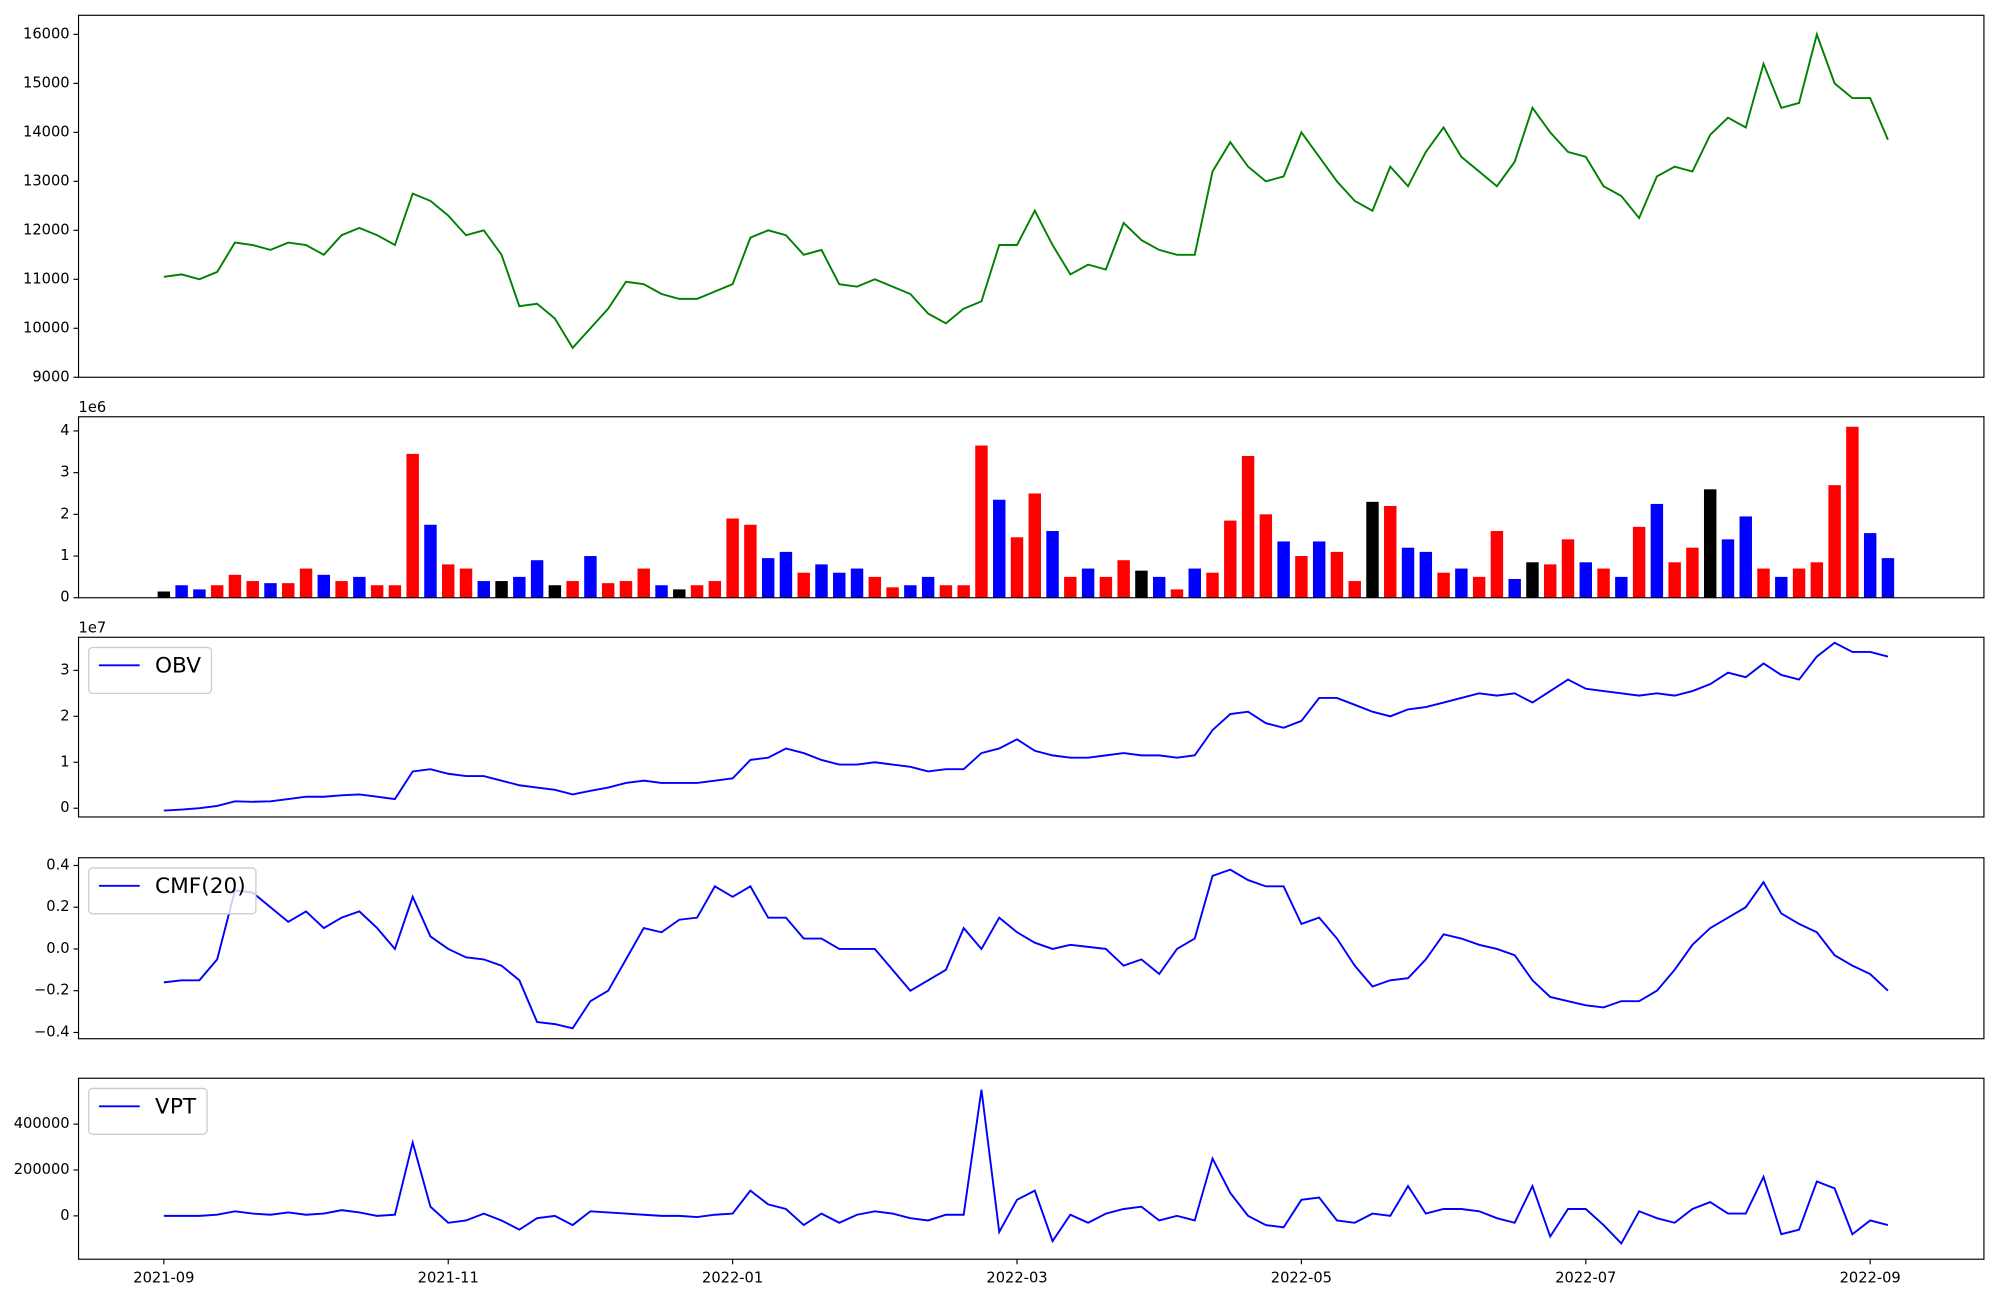 The width and height of the screenshot is (2000, 1300). What do you see at coordinates (1585, 1277) in the screenshot?
I see `x-tick-label: 2022-07` at bounding box center [1585, 1277].